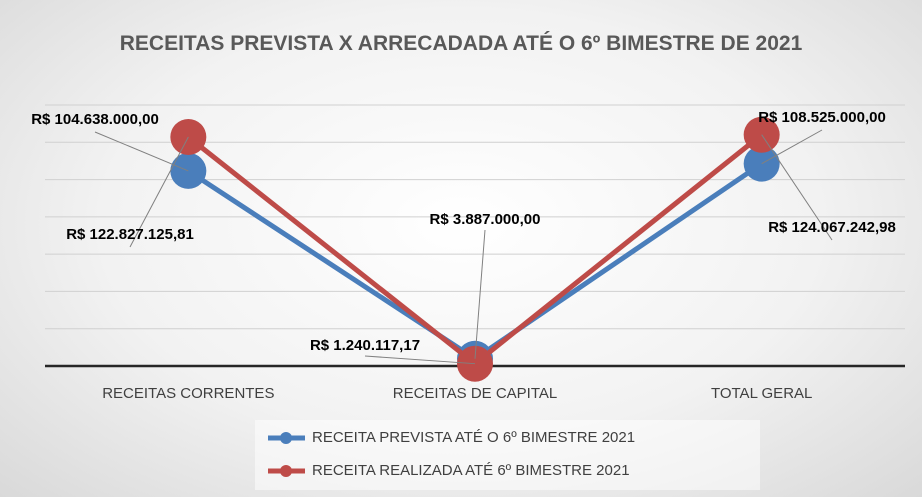  I want to click on data-label: R$ 122.827.125,81, so click(130, 234).